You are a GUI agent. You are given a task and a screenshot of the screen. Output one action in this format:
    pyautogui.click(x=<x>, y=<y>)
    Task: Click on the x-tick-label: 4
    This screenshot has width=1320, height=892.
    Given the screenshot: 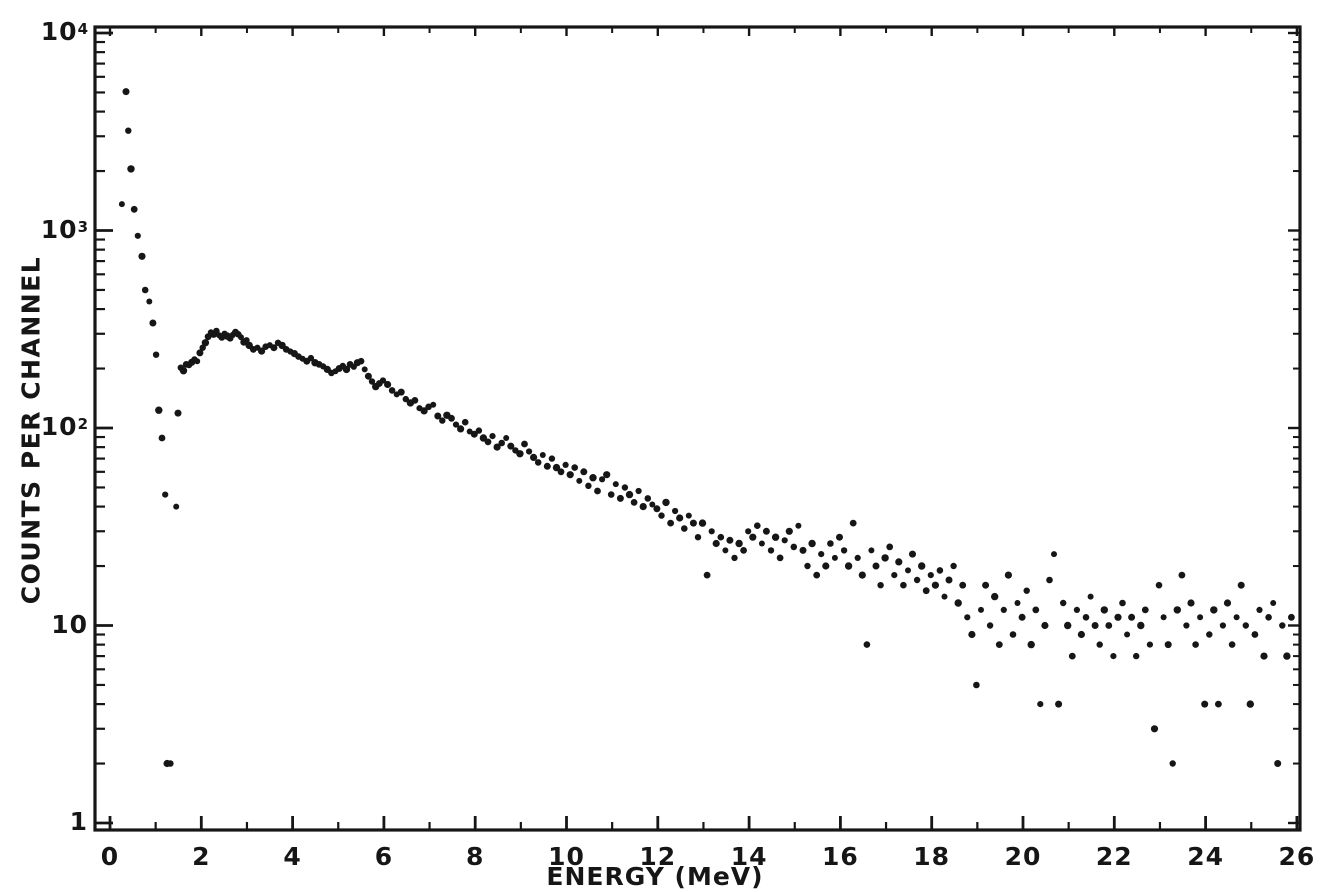 What is the action you would take?
    pyautogui.click(x=292, y=856)
    